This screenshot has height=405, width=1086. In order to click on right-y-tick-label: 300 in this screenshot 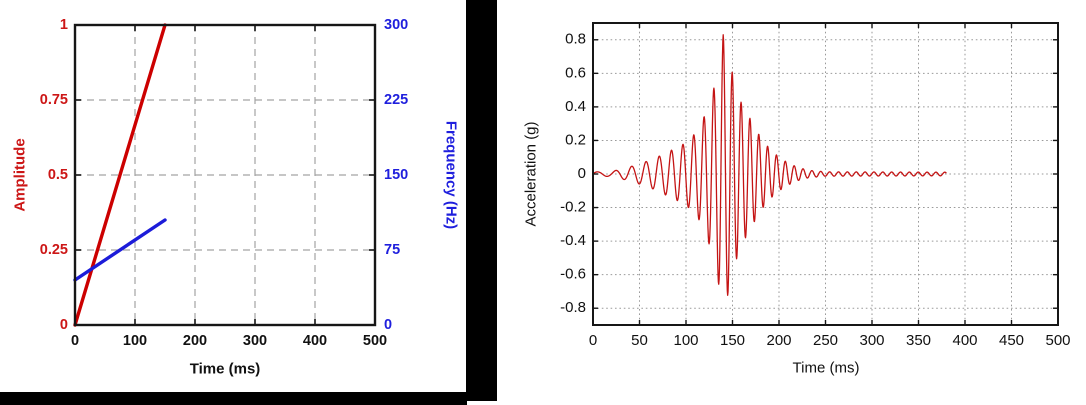, I will do `click(396, 25)`.